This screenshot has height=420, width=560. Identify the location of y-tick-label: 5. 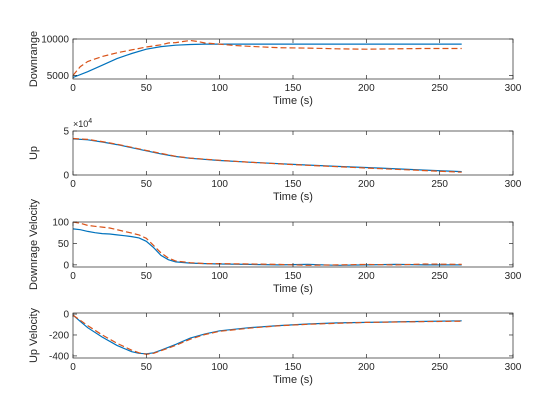
(66, 132).